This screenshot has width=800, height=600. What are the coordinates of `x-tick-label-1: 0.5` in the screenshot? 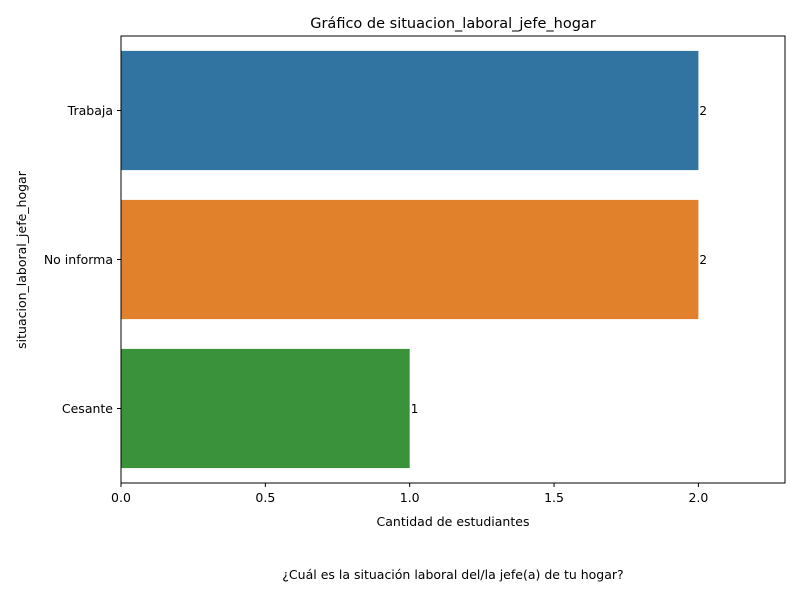 It's located at (265, 497).